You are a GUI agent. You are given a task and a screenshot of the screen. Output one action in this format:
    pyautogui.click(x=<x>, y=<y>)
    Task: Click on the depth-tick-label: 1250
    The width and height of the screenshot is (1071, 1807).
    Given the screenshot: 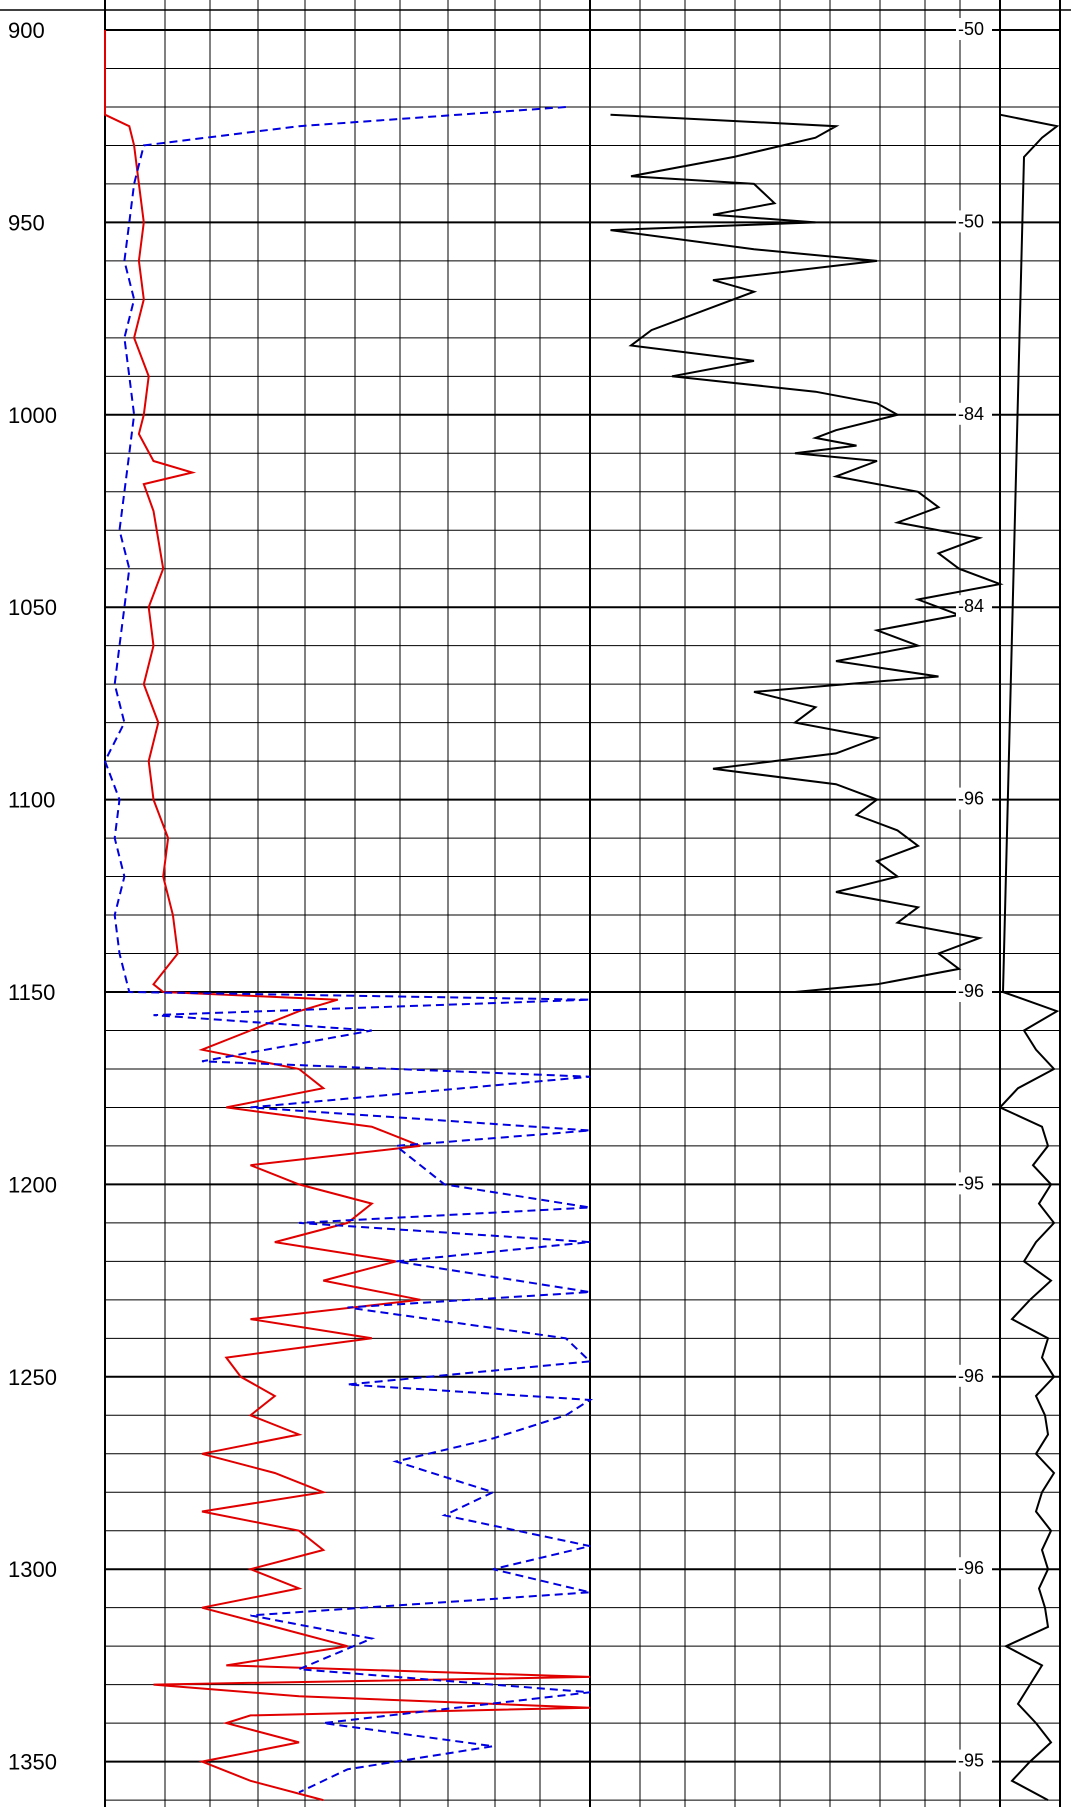 What is the action you would take?
    pyautogui.click(x=32, y=1377)
    